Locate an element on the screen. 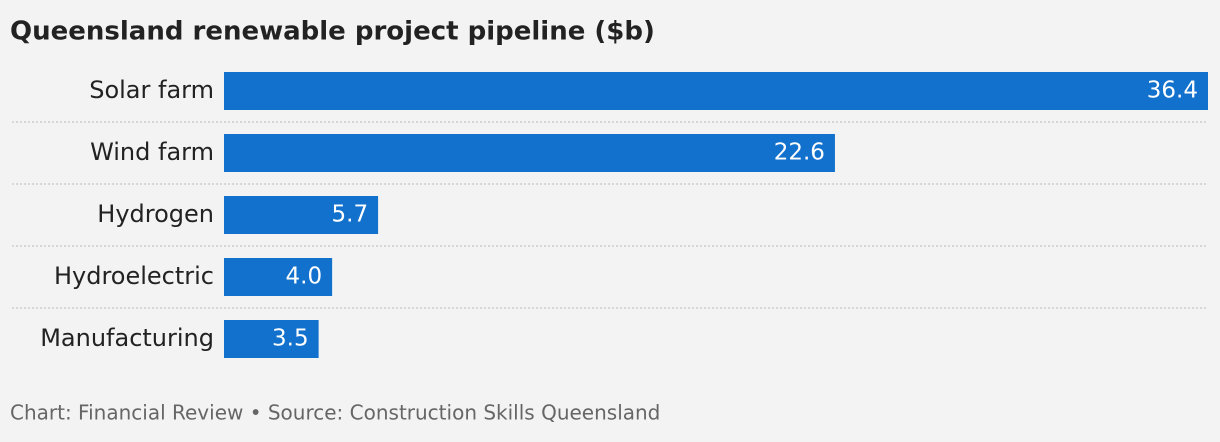 This screenshot has width=1220, height=442. category-label: Manufacturing is located at coordinates (127, 338).